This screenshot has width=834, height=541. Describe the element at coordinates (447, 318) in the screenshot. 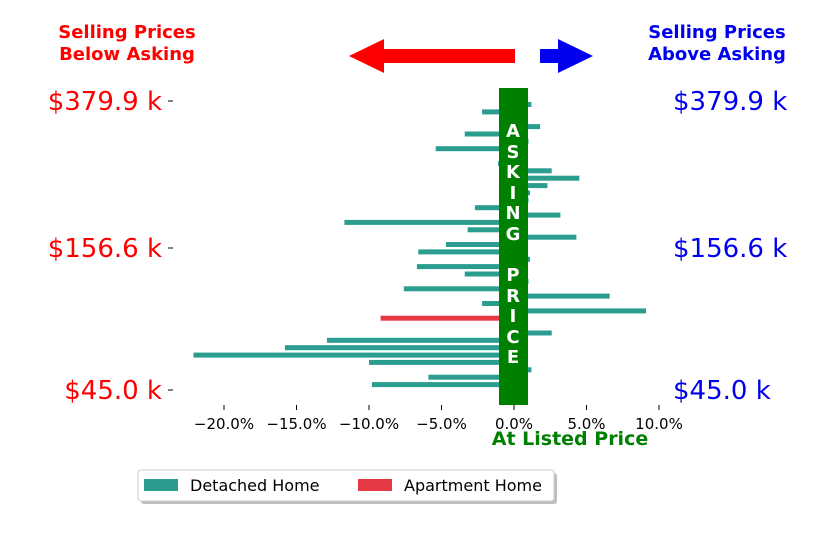

I see `bar-apartment` at that location.